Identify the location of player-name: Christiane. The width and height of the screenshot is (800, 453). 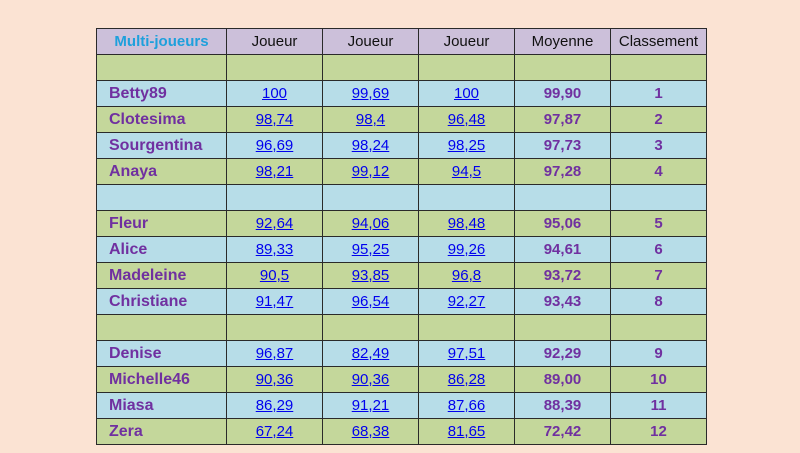
(161, 301).